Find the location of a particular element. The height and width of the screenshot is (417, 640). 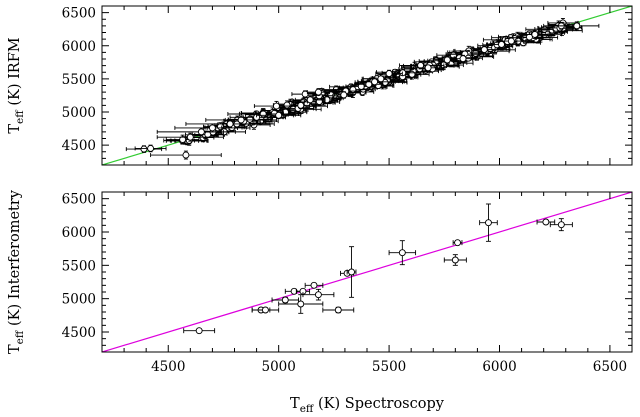

x-tick-label: 5500 is located at coordinates (389, 367).